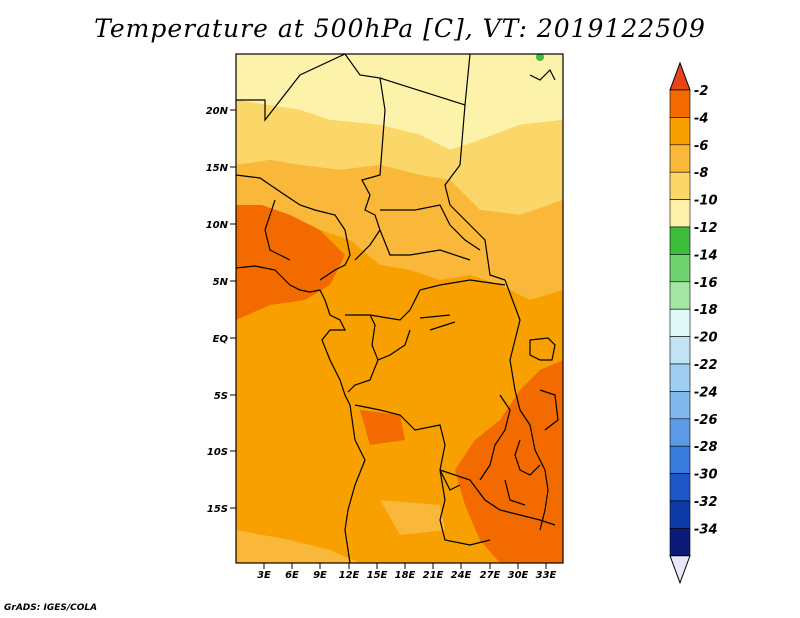 This screenshot has height=618, width=800. I want to click on colorbar-label: -24, so click(706, 392).